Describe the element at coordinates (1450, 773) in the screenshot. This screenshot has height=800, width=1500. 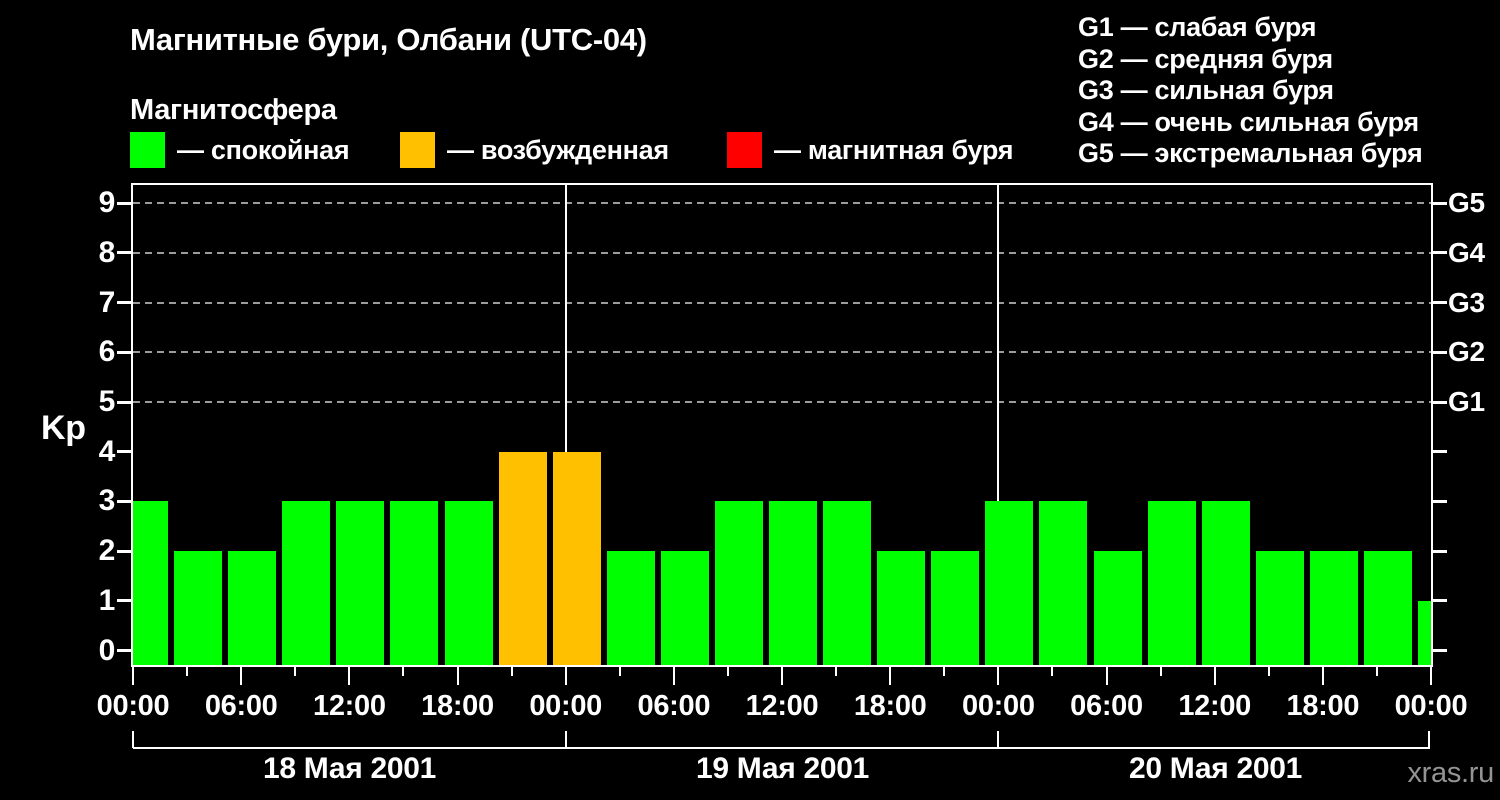
I see `watermark: xras.ru` at that location.